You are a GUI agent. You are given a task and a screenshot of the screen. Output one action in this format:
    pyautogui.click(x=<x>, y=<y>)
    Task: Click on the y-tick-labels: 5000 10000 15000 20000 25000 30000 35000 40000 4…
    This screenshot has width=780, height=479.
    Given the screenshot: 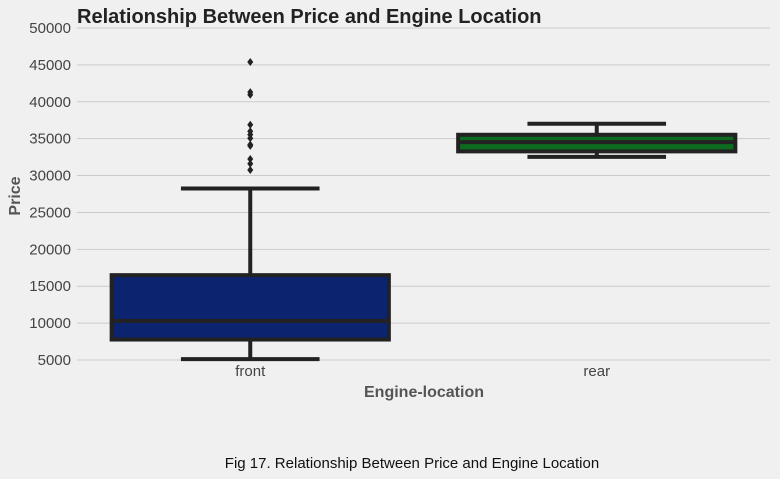 What is the action you would take?
    pyautogui.click(x=50, y=194)
    